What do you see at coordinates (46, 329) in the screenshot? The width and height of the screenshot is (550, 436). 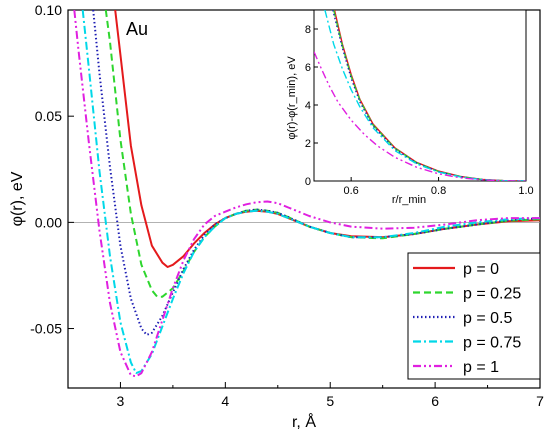 I see `y-tick-label: -0.05` at bounding box center [46, 329].